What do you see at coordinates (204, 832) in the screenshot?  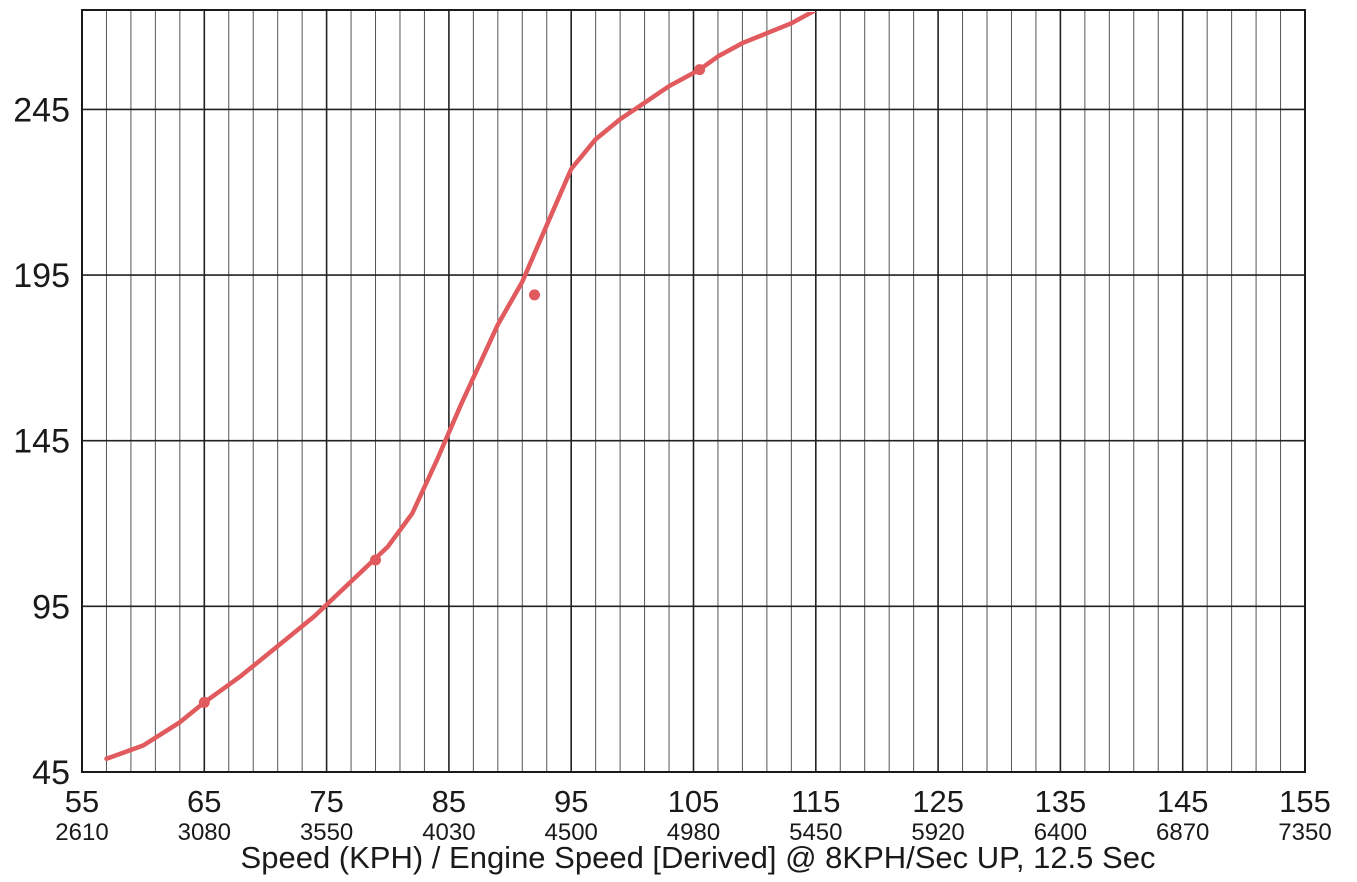 I see `x-tick-label-rpm: 3080` at bounding box center [204, 832].